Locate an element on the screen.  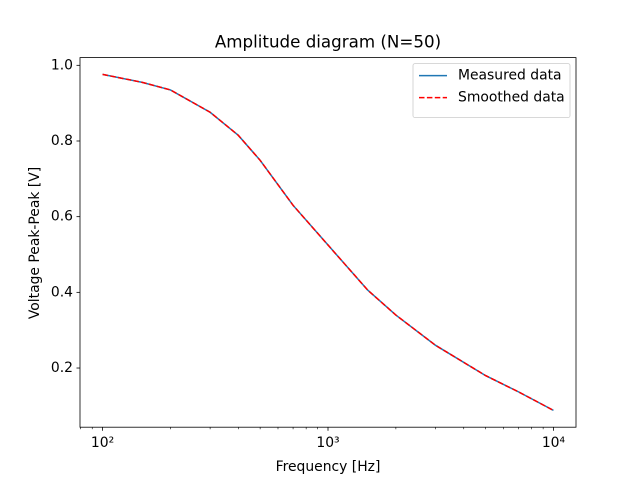
y-axis-label: Voltage Peak-Peak [V] is located at coordinates (35, 243).